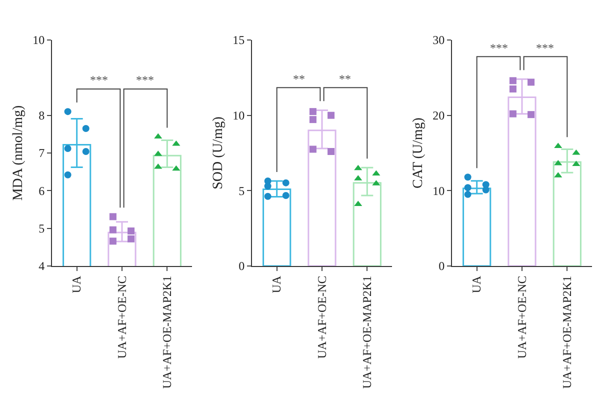  I want to click on y-tick-label: 30, so click(438, 40).